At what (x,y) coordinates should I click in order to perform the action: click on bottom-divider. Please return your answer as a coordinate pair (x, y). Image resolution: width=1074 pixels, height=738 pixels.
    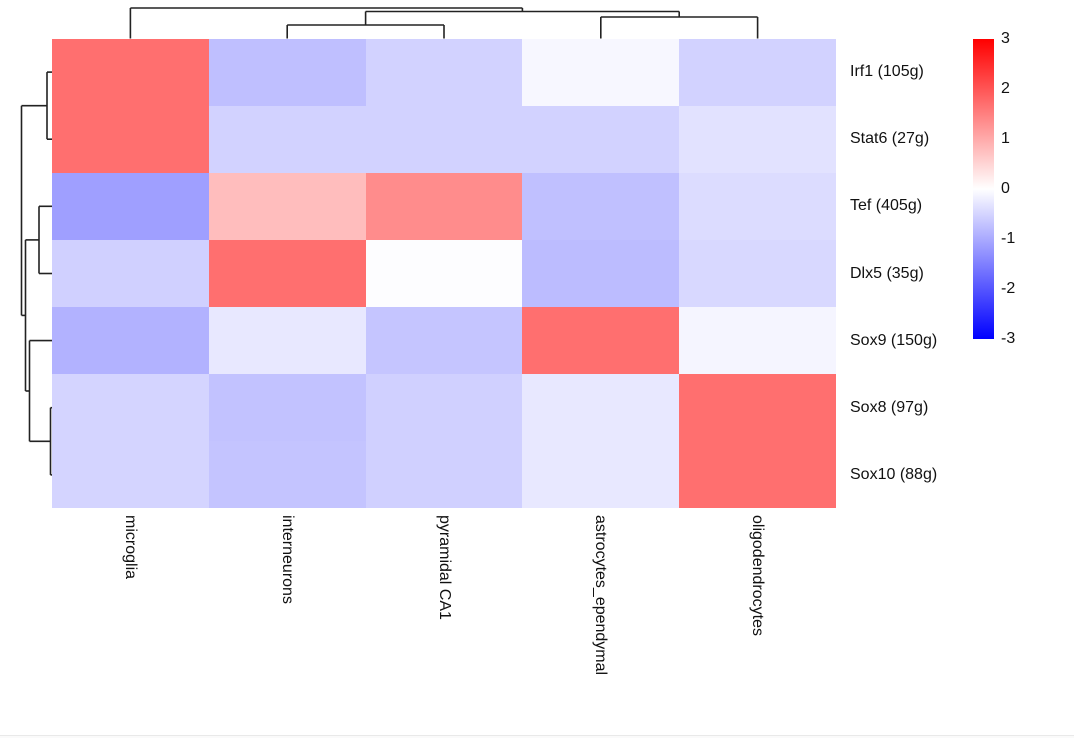
    Looking at the image, I should click on (537, 736).